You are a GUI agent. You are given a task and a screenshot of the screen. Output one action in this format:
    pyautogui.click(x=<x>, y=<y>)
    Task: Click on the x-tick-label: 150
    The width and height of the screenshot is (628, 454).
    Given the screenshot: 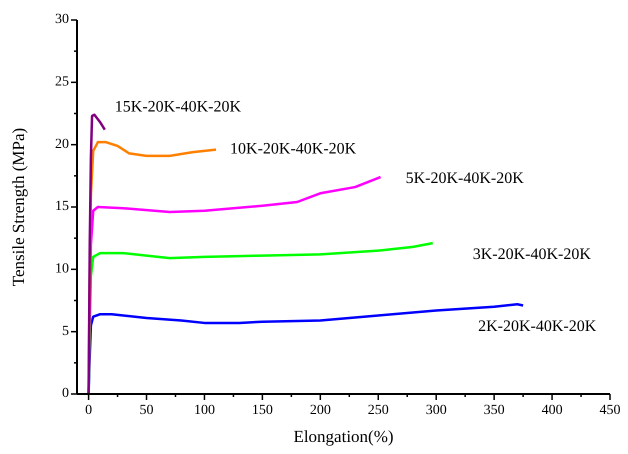 What is the action you would take?
    pyautogui.click(x=262, y=410)
    